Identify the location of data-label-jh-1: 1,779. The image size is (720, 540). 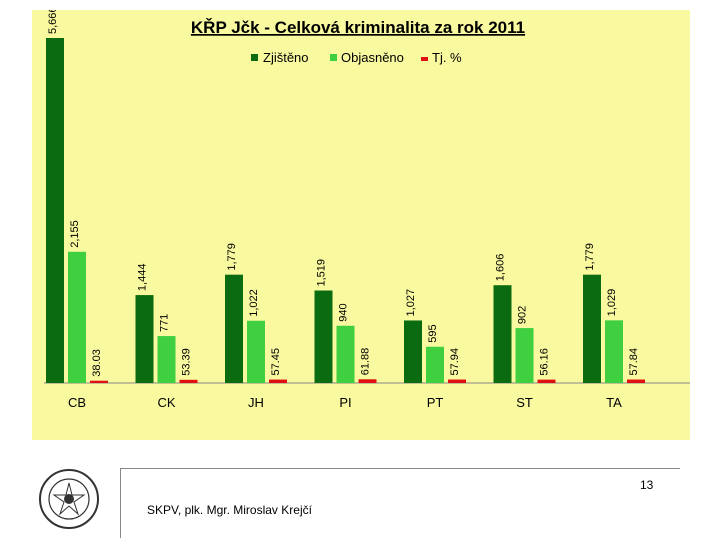
(232, 257).